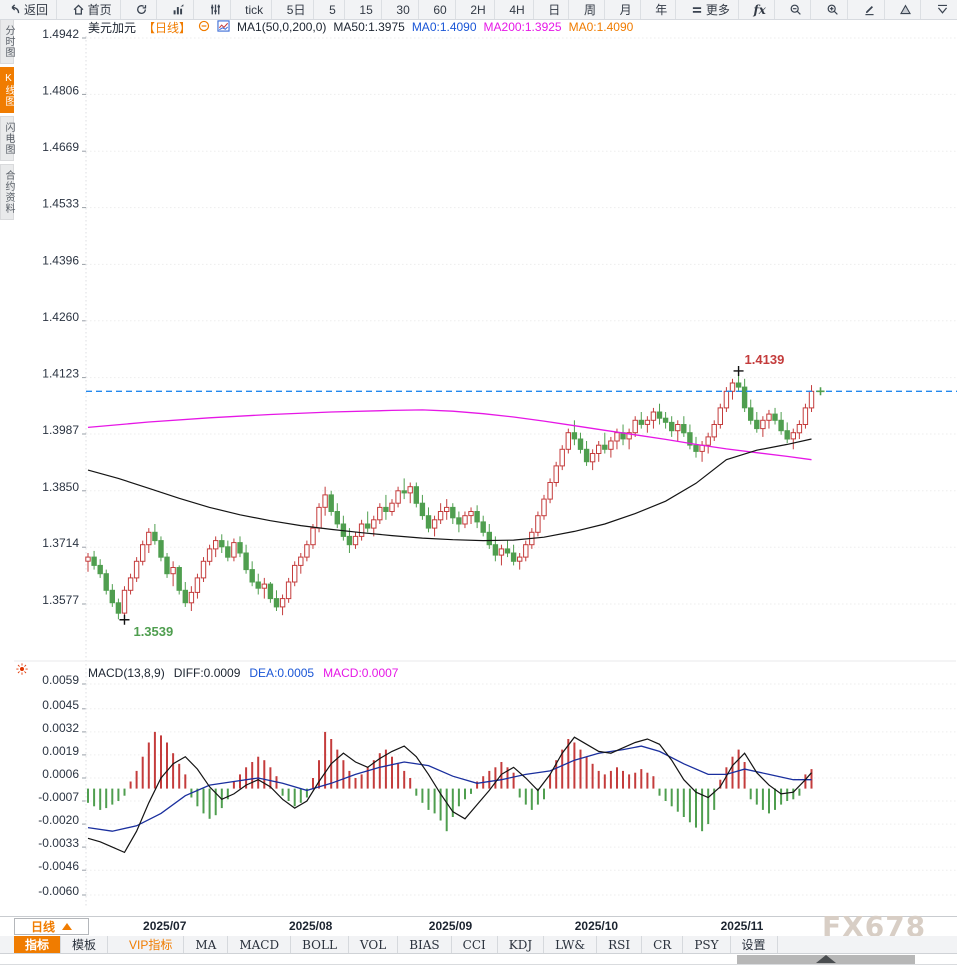 The height and width of the screenshot is (970, 957). I want to click on more-shapes-button, so click(942, 9).